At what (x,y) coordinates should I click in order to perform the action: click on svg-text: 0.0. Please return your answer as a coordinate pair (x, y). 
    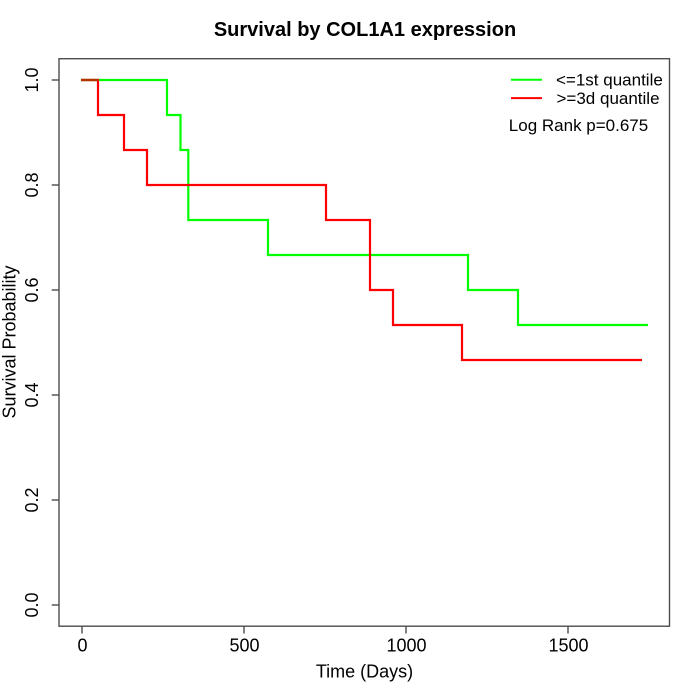
    Looking at the image, I should click on (32, 604).